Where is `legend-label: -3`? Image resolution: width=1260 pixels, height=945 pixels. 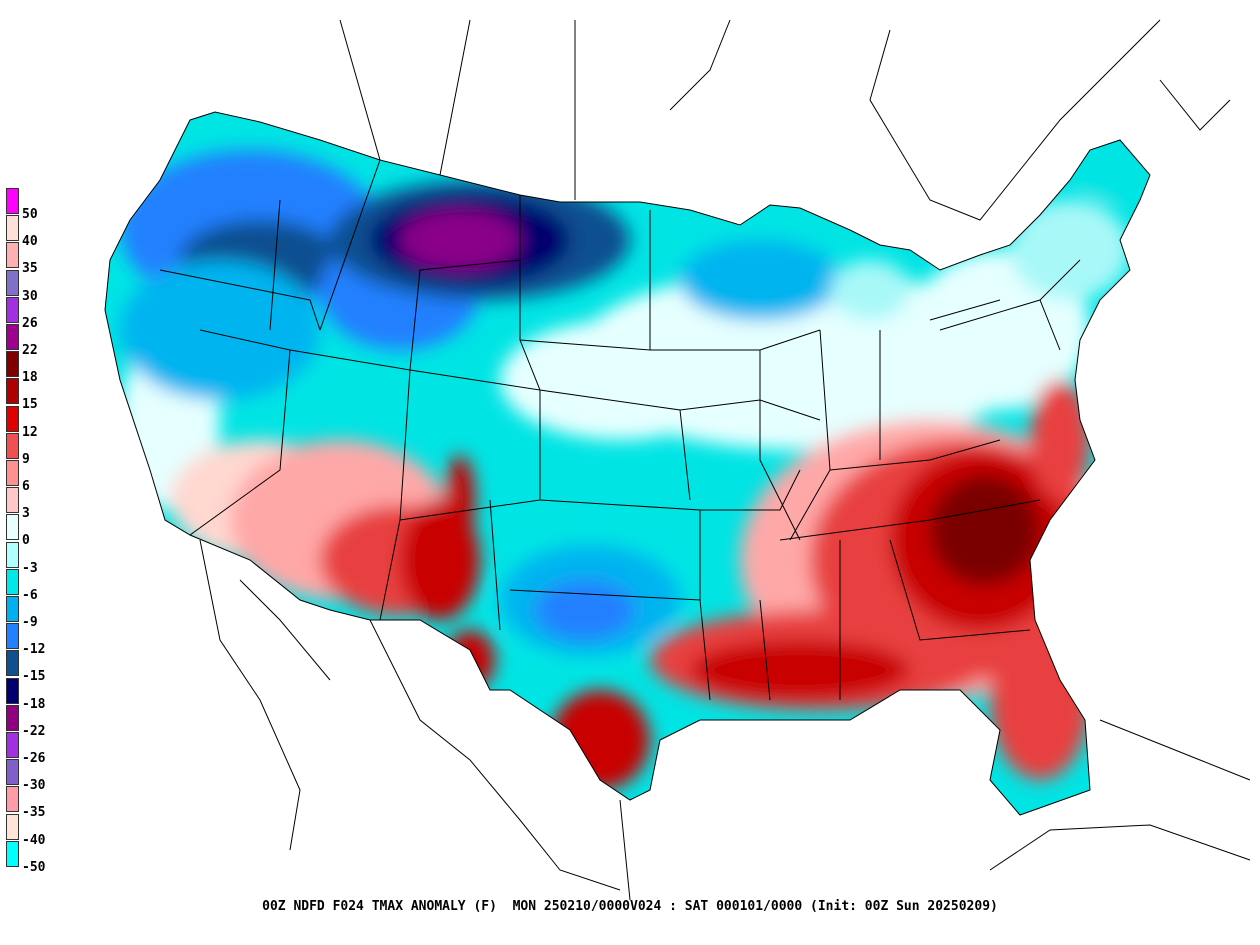
legend-label: -3 is located at coordinates (30, 568).